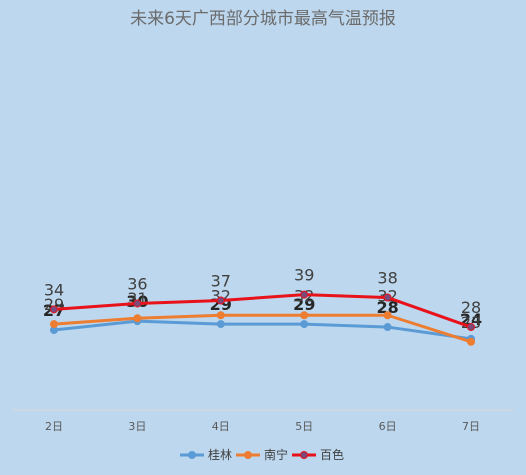 The height and width of the screenshot is (475, 526). Describe the element at coordinates (276, 454) in the screenshot. I see `legend-label: 南宁` at that location.